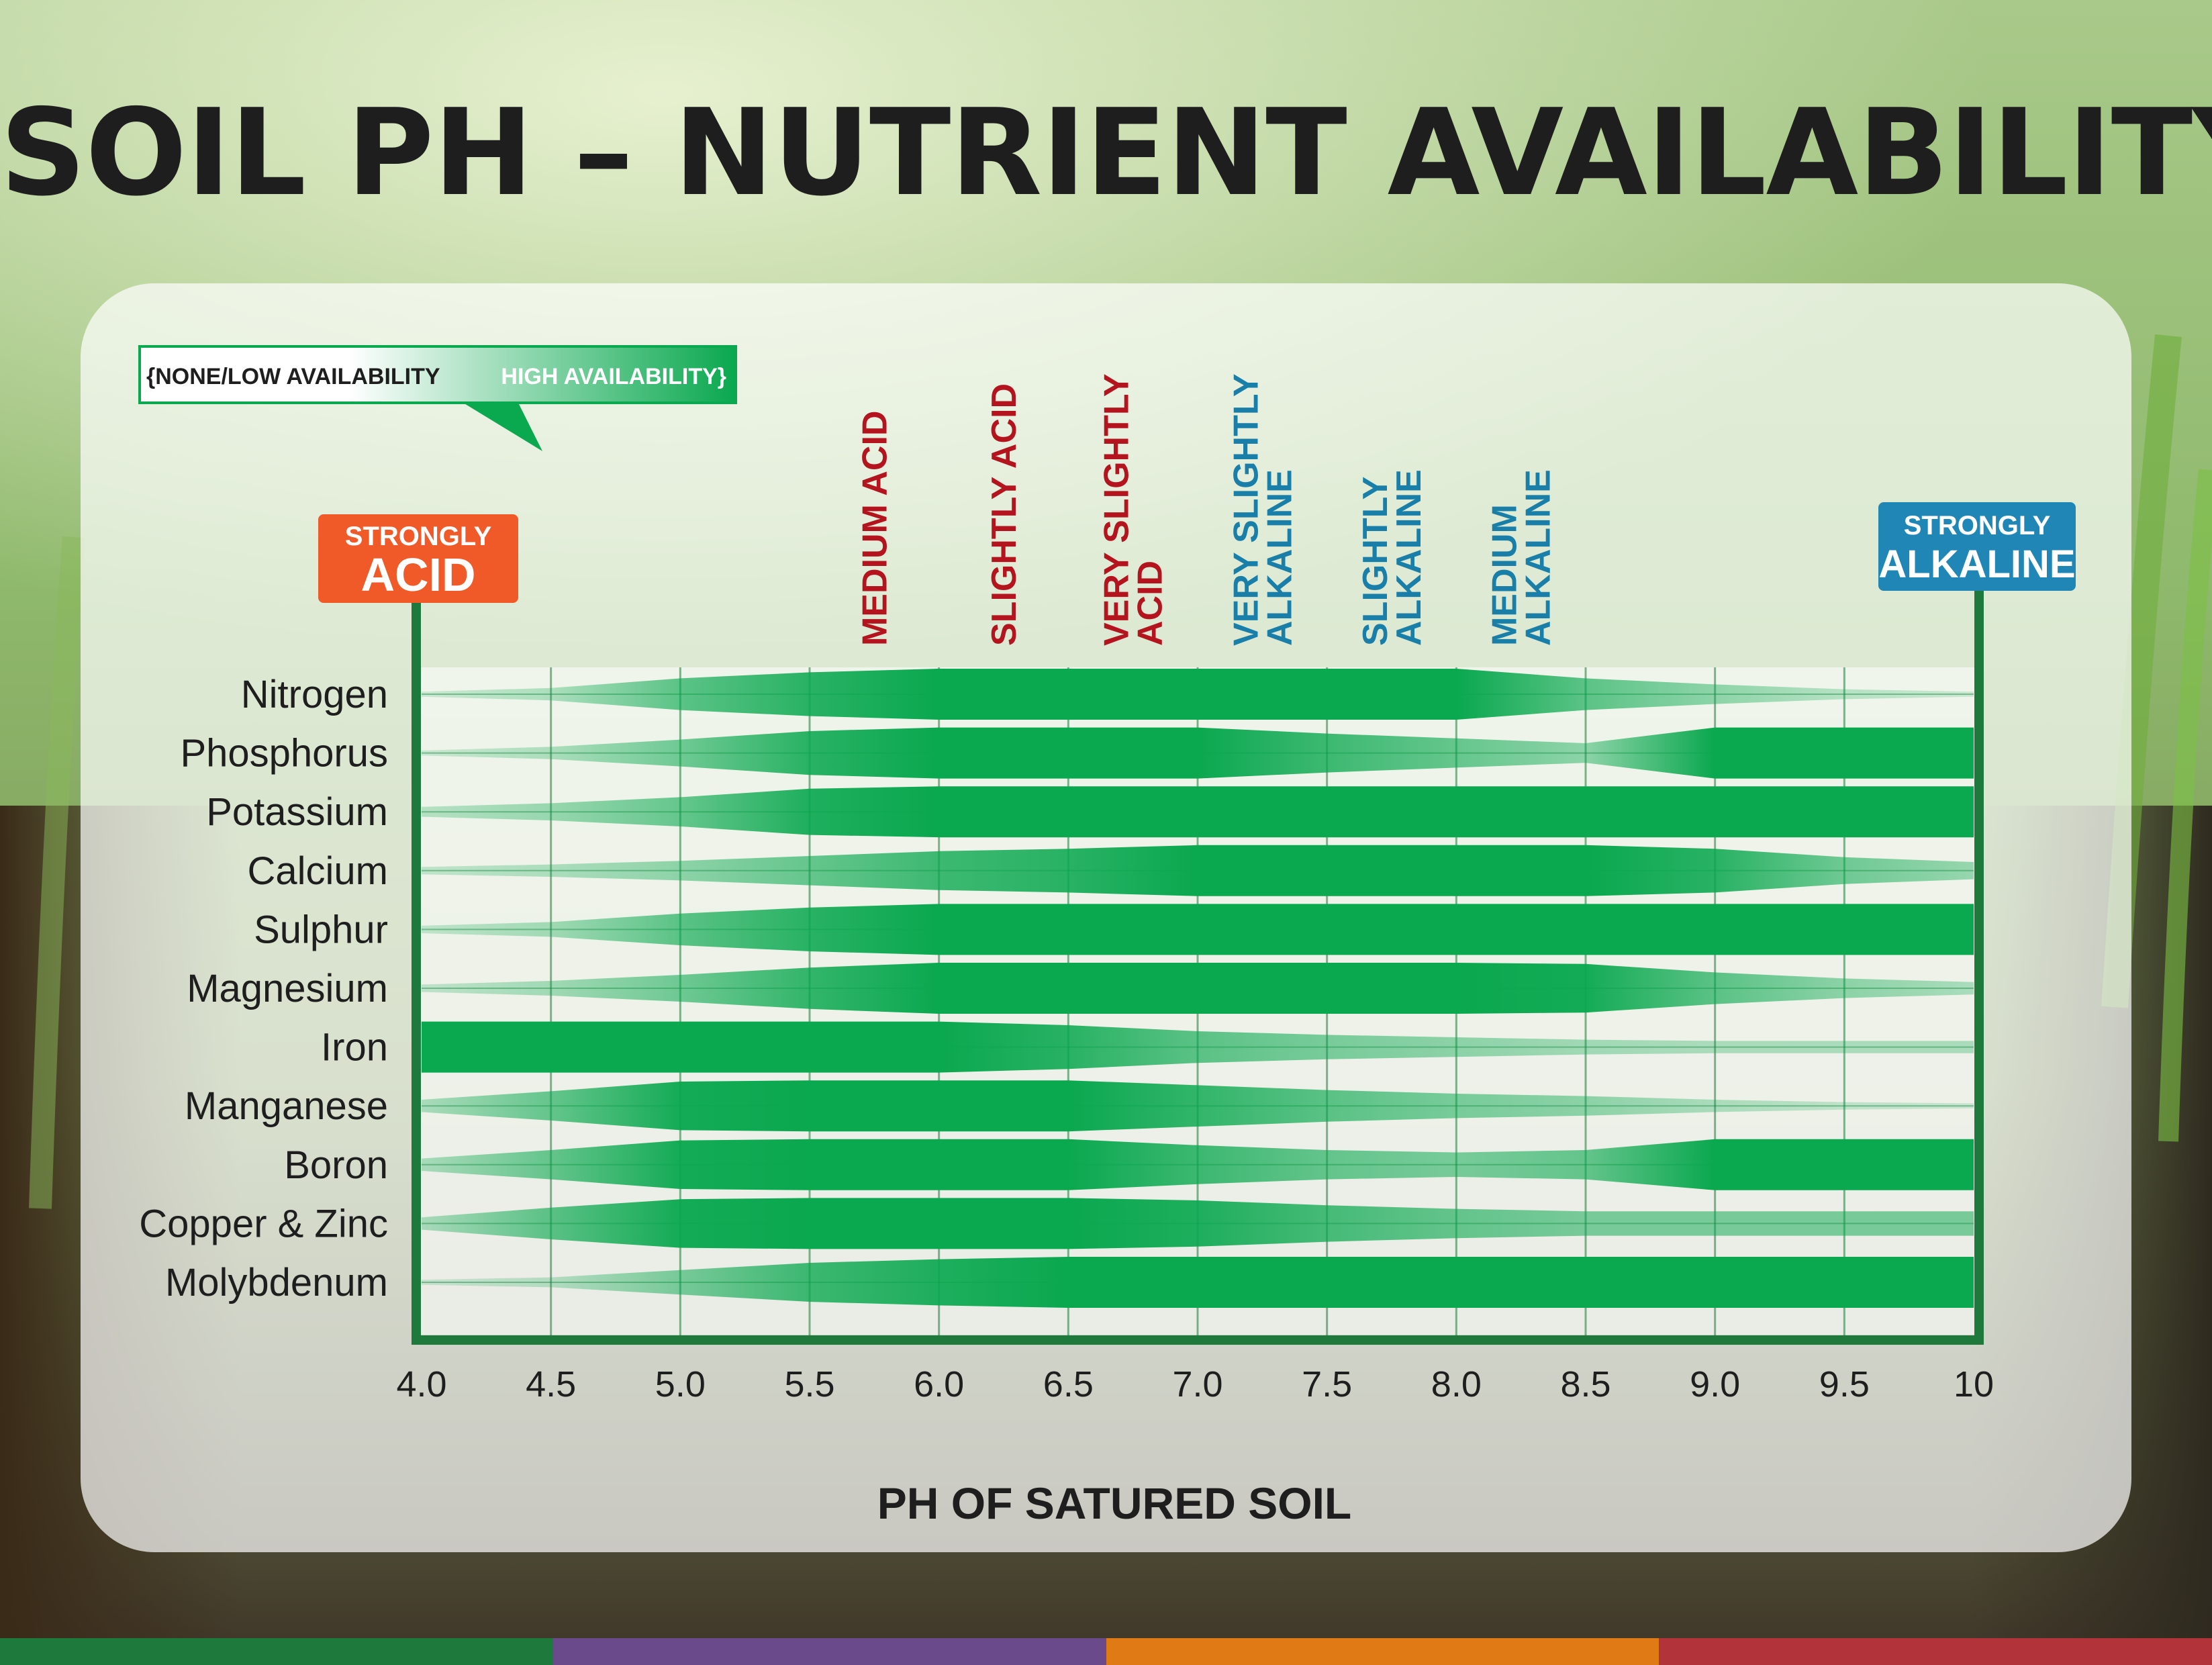  Describe the element at coordinates (1935, 1651) in the screenshot. I see `footer-stripe-red` at that location.